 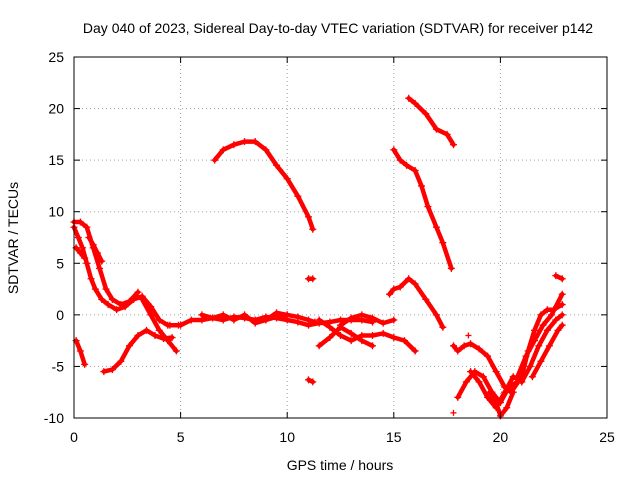 What do you see at coordinates (340, 465) in the screenshot?
I see `x-axis-label: GPS time / hours` at bounding box center [340, 465].